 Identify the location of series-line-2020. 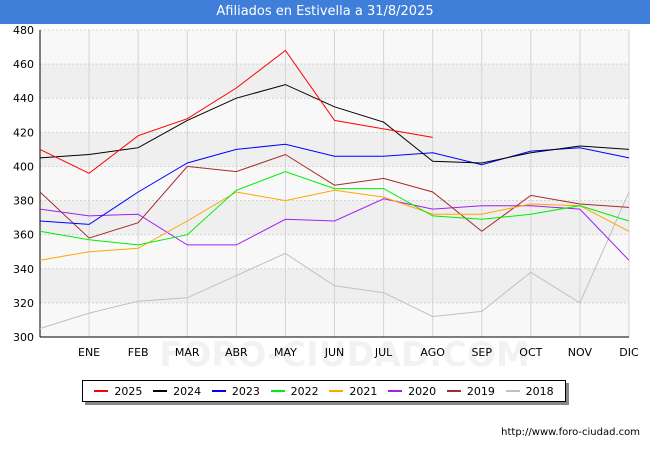
(334, 229).